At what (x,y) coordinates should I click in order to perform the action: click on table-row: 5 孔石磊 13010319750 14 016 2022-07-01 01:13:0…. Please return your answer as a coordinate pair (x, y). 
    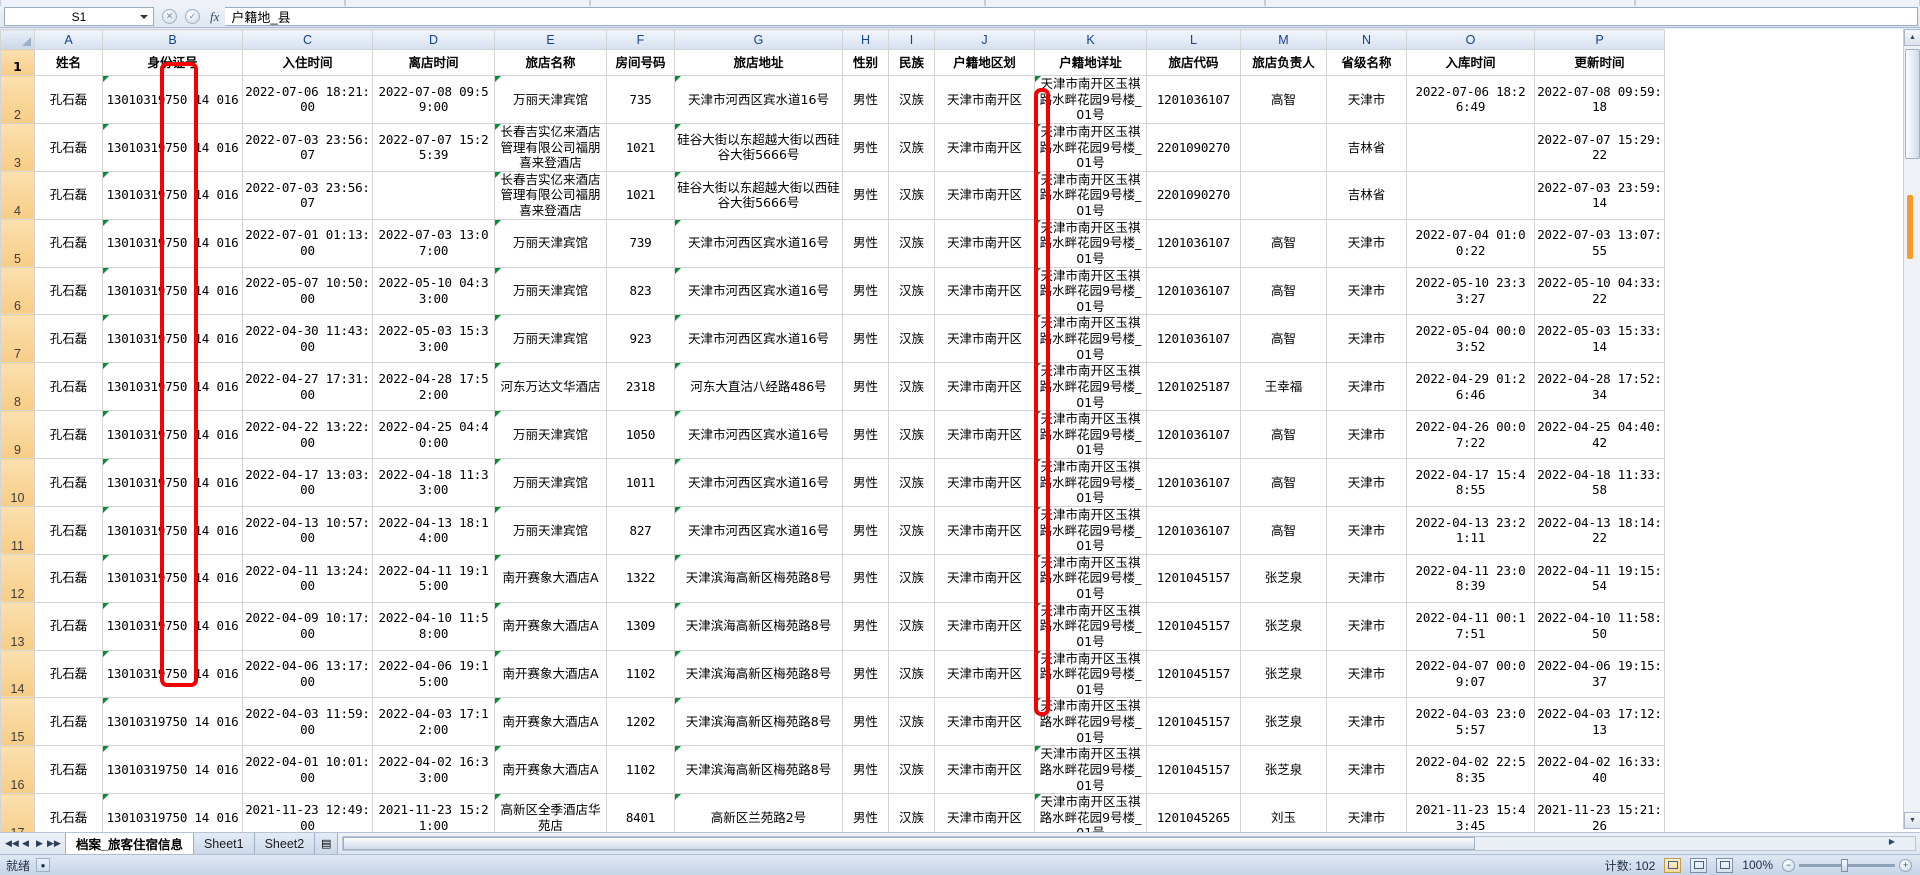
    Looking at the image, I should click on (832, 243).